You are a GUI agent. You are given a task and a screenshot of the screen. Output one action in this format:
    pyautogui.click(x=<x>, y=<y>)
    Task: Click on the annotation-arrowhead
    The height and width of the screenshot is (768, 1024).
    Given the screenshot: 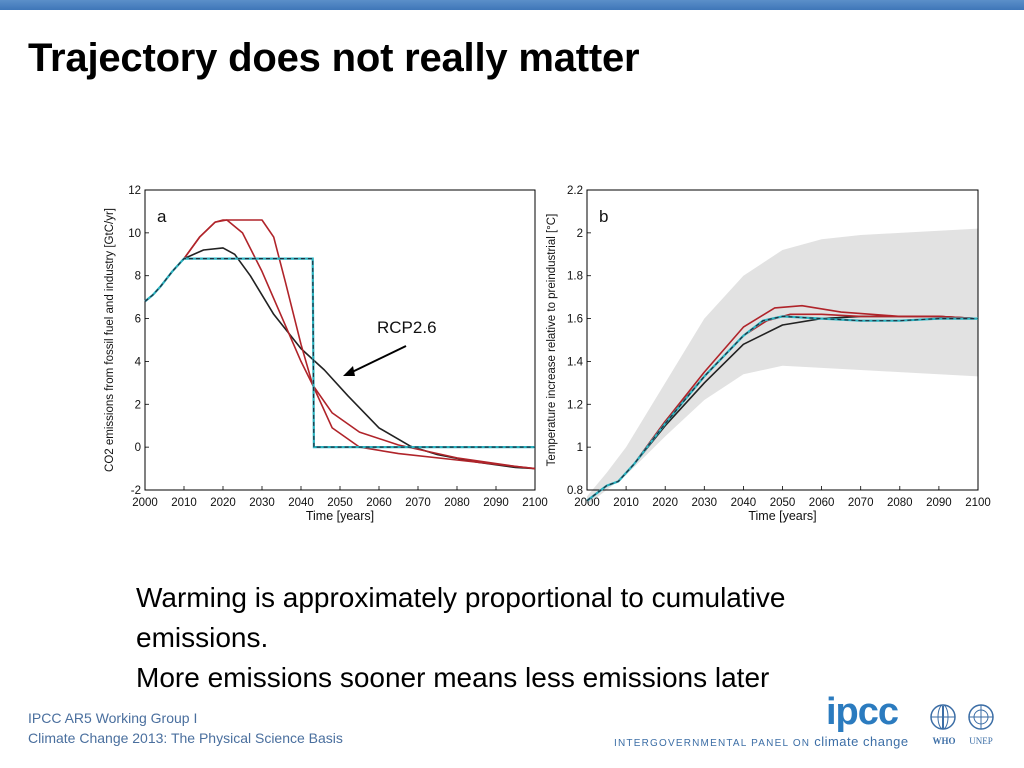 What is the action you would take?
    pyautogui.click(x=349, y=371)
    